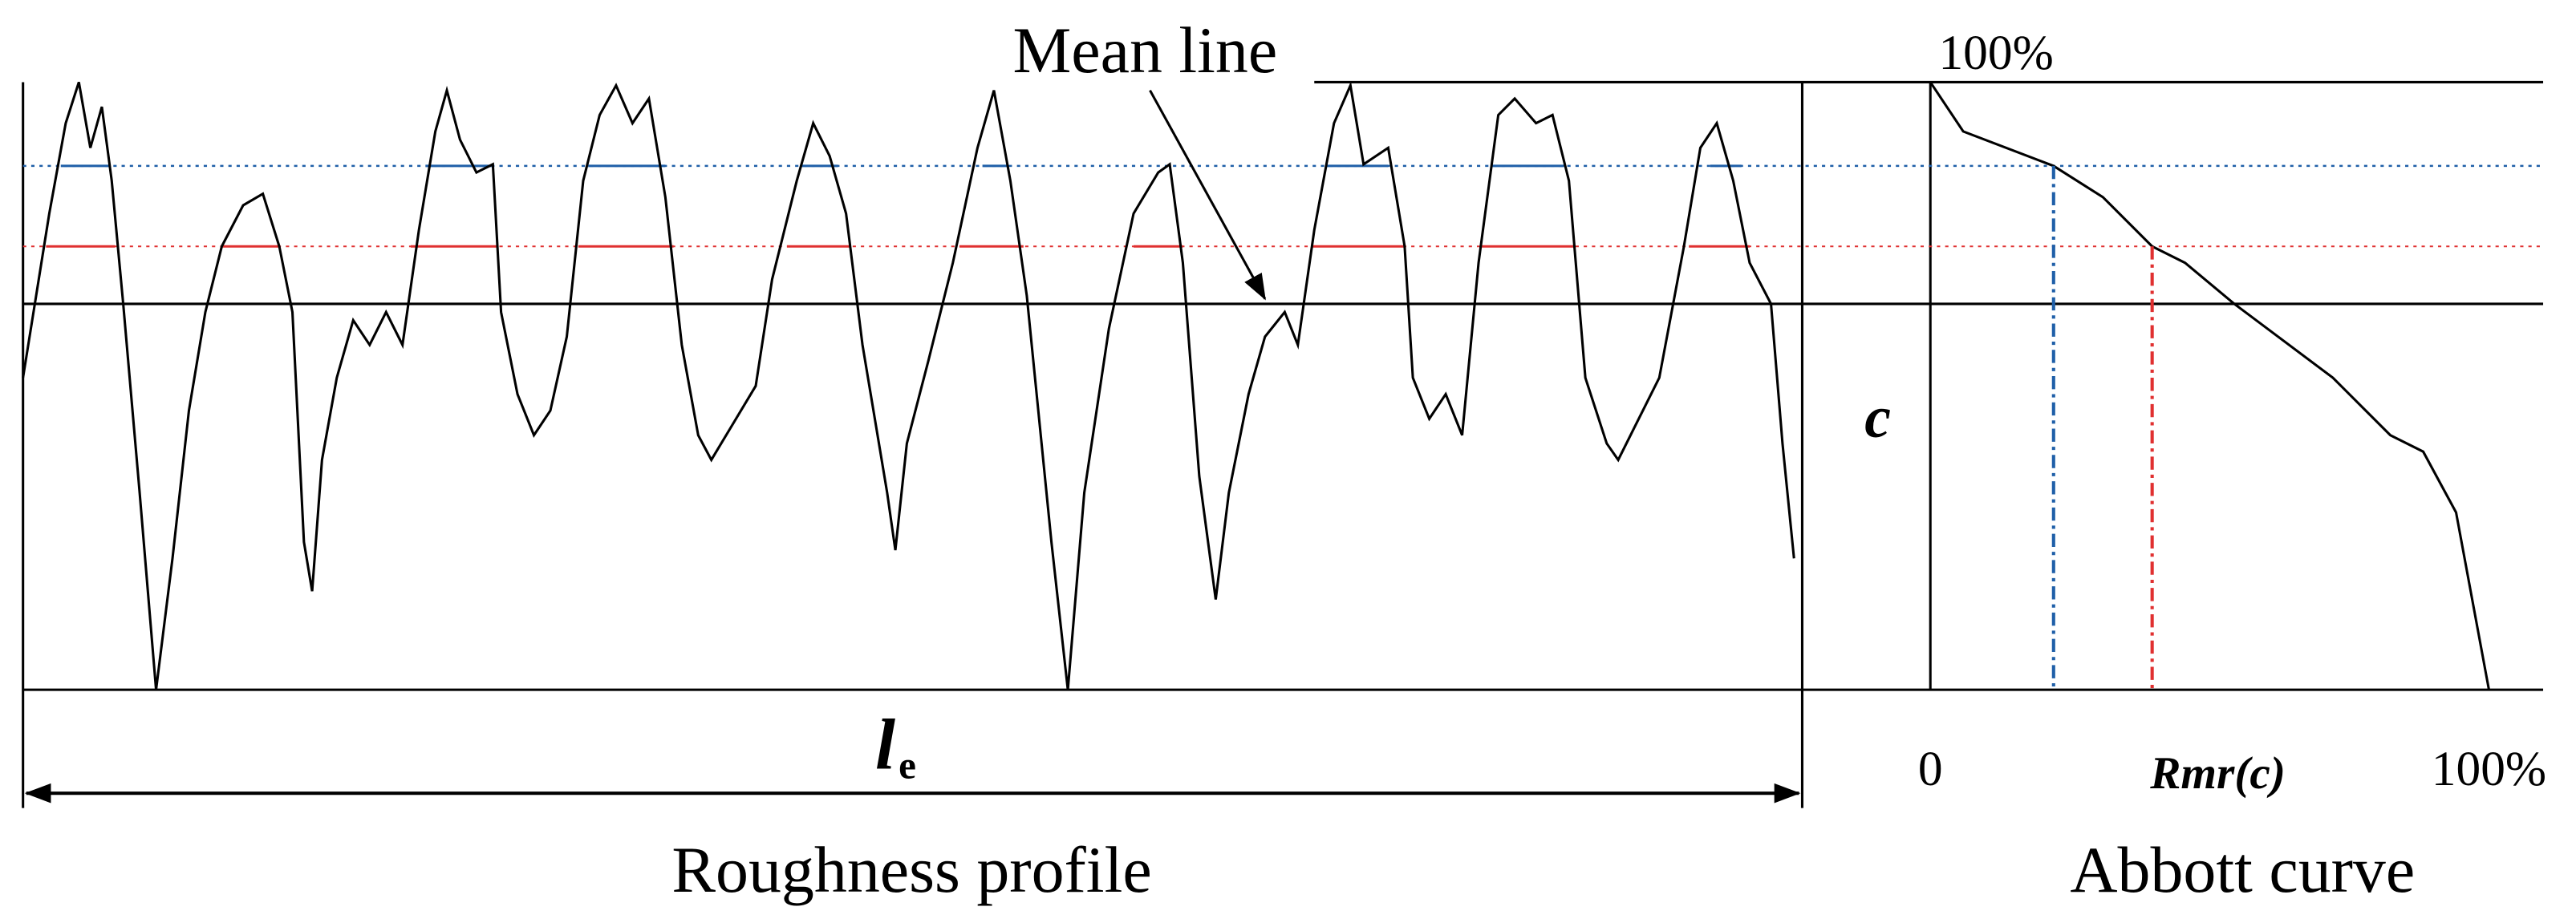 The height and width of the screenshot is (923, 2576). What do you see at coordinates (1995, 53) in the screenshot?
I see `abbott-top-label: 100%` at bounding box center [1995, 53].